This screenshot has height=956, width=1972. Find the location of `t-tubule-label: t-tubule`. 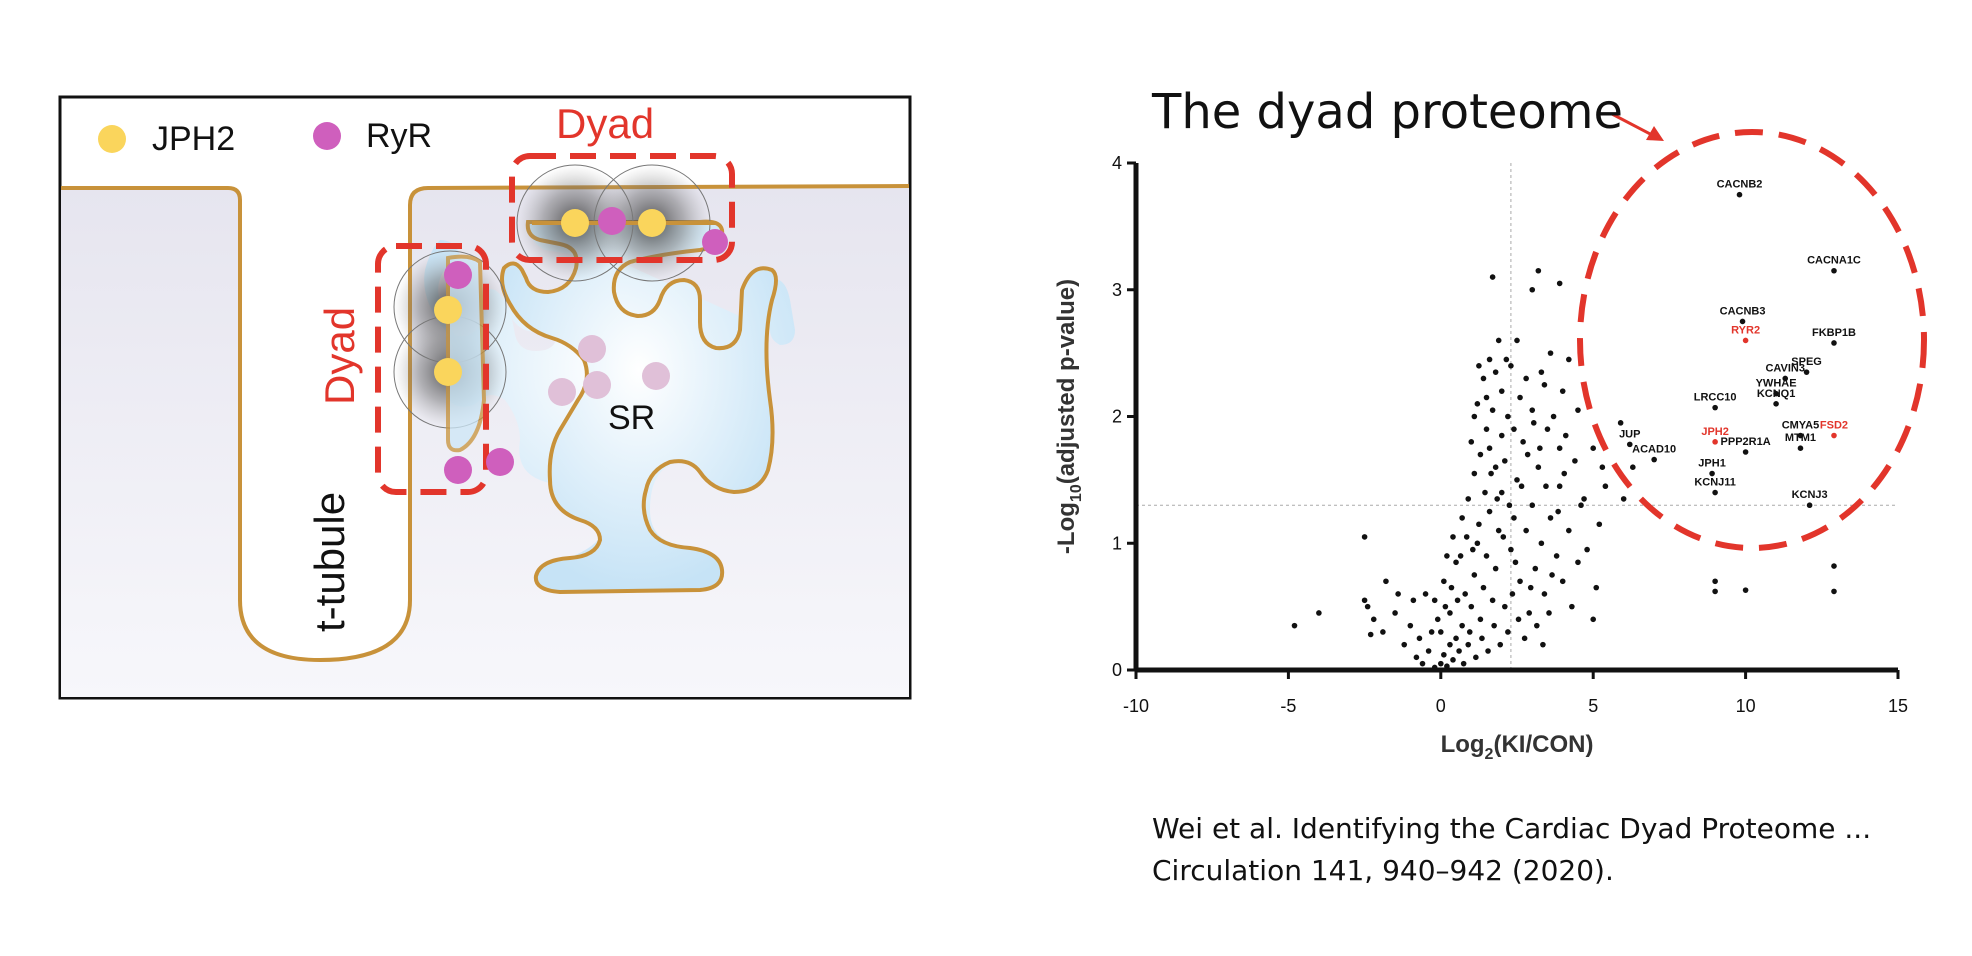

t-tubule-label: t-tubule is located at coordinates (329, 562).